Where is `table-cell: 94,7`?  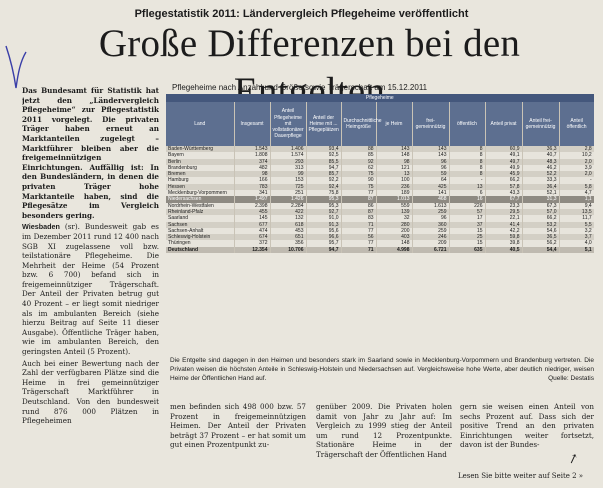
table-cell: 94,7 is located at coordinates (324, 168).